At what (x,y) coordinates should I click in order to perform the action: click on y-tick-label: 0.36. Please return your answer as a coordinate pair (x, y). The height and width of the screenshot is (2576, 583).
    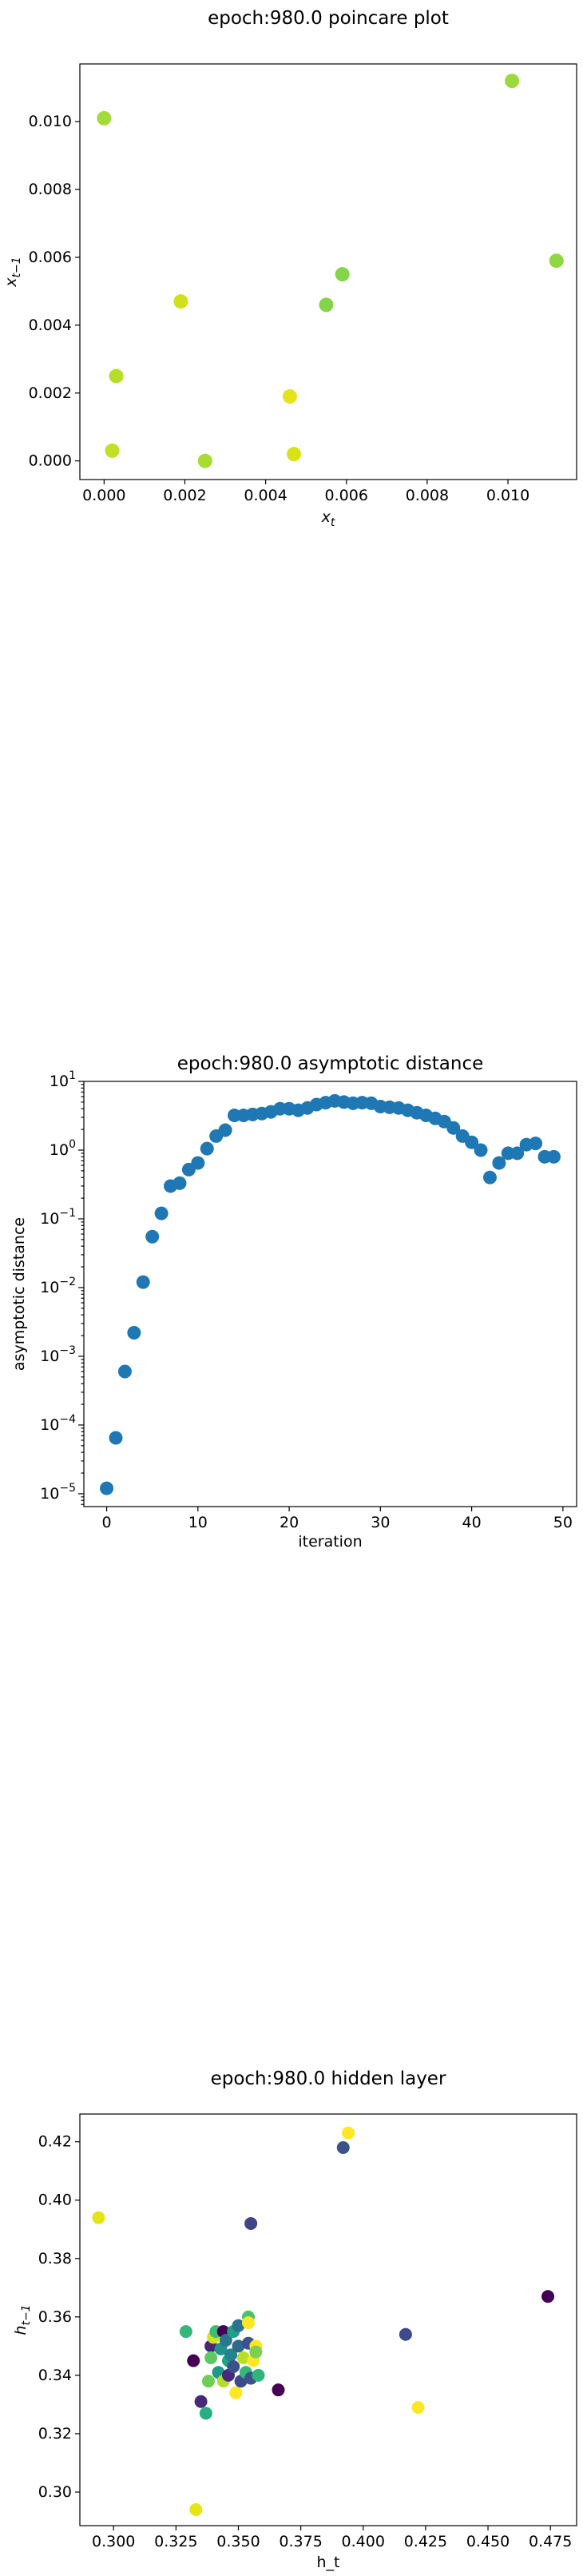
    Looking at the image, I should click on (55, 2317).